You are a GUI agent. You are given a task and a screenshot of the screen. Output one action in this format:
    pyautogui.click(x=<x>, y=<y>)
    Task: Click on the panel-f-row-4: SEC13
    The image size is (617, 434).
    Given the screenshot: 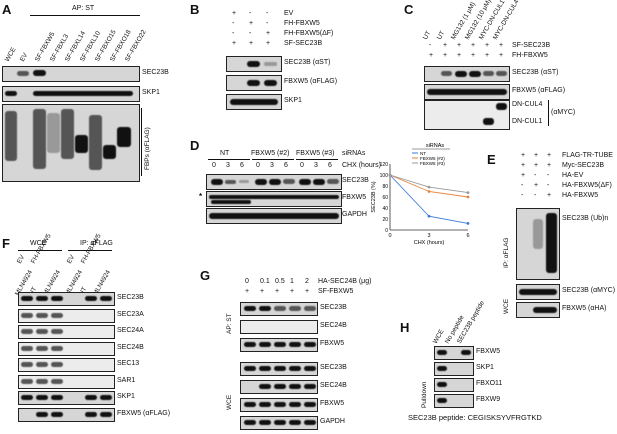 What is the action you would take?
    pyautogui.click(x=128, y=363)
    